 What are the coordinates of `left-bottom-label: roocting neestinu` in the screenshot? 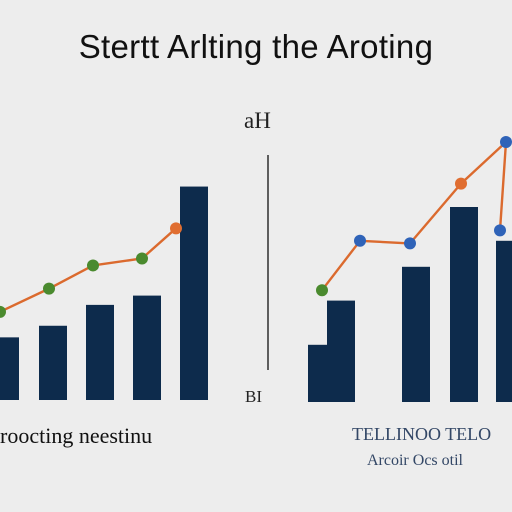 It's located at (76, 435).